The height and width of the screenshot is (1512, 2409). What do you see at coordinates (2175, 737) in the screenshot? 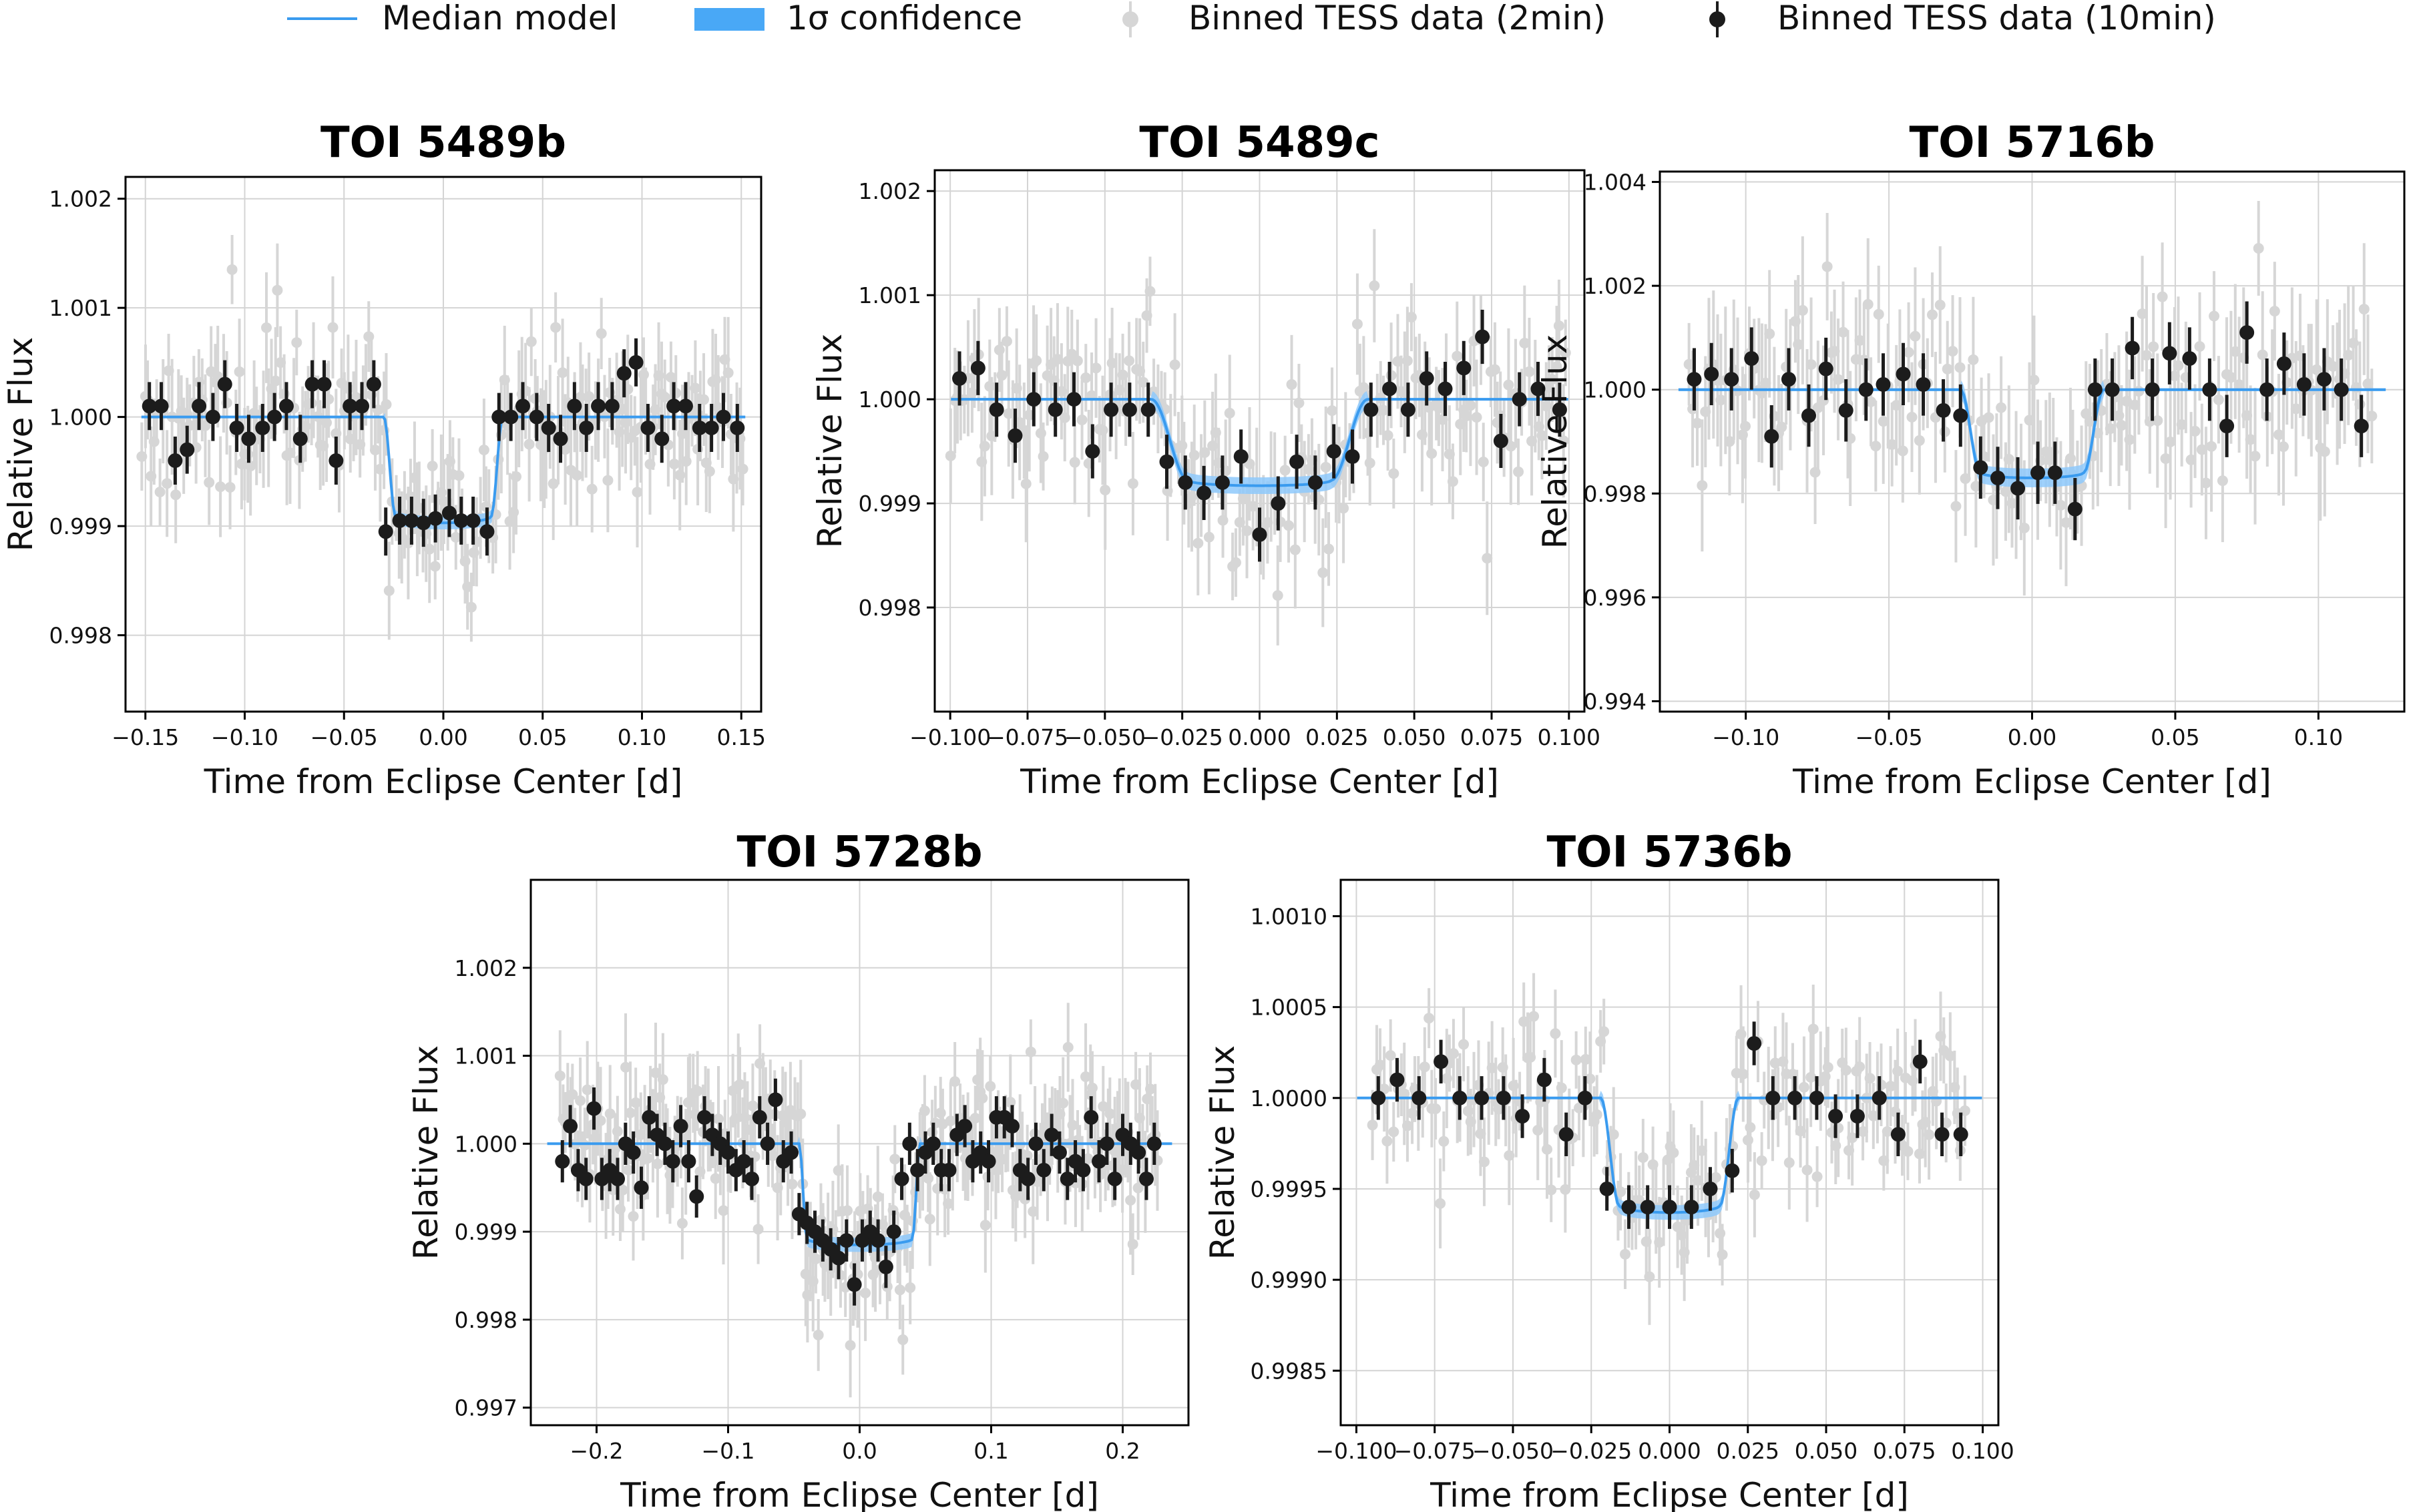
I see `x-tick-label: 0.05` at bounding box center [2175, 737].